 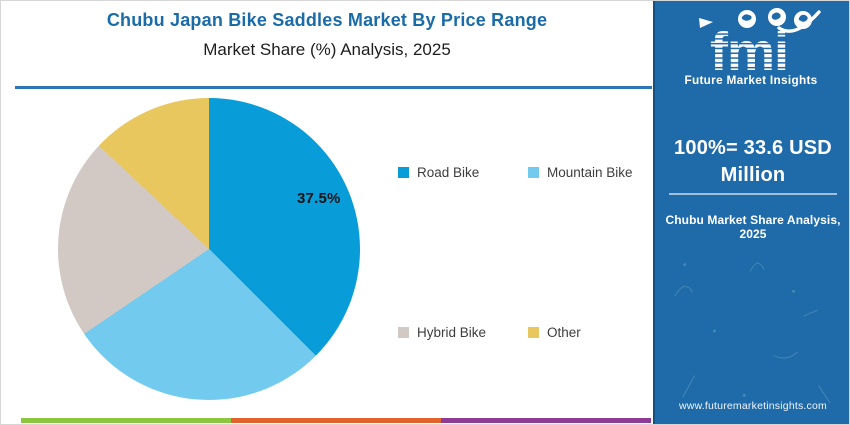 I want to click on legend-swatch-other, so click(x=533, y=332).